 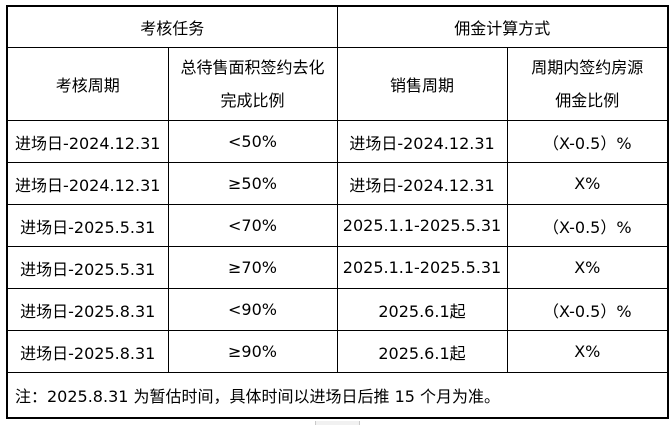 What do you see at coordinates (587, 67) in the screenshot?
I see `header-commission-ratio-line1: 周期内签约房源` at bounding box center [587, 67].